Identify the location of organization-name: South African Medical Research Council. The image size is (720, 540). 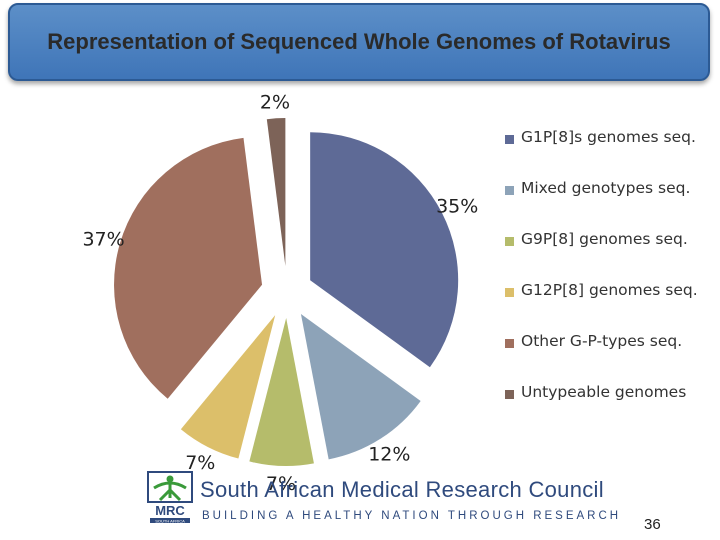
(402, 489).